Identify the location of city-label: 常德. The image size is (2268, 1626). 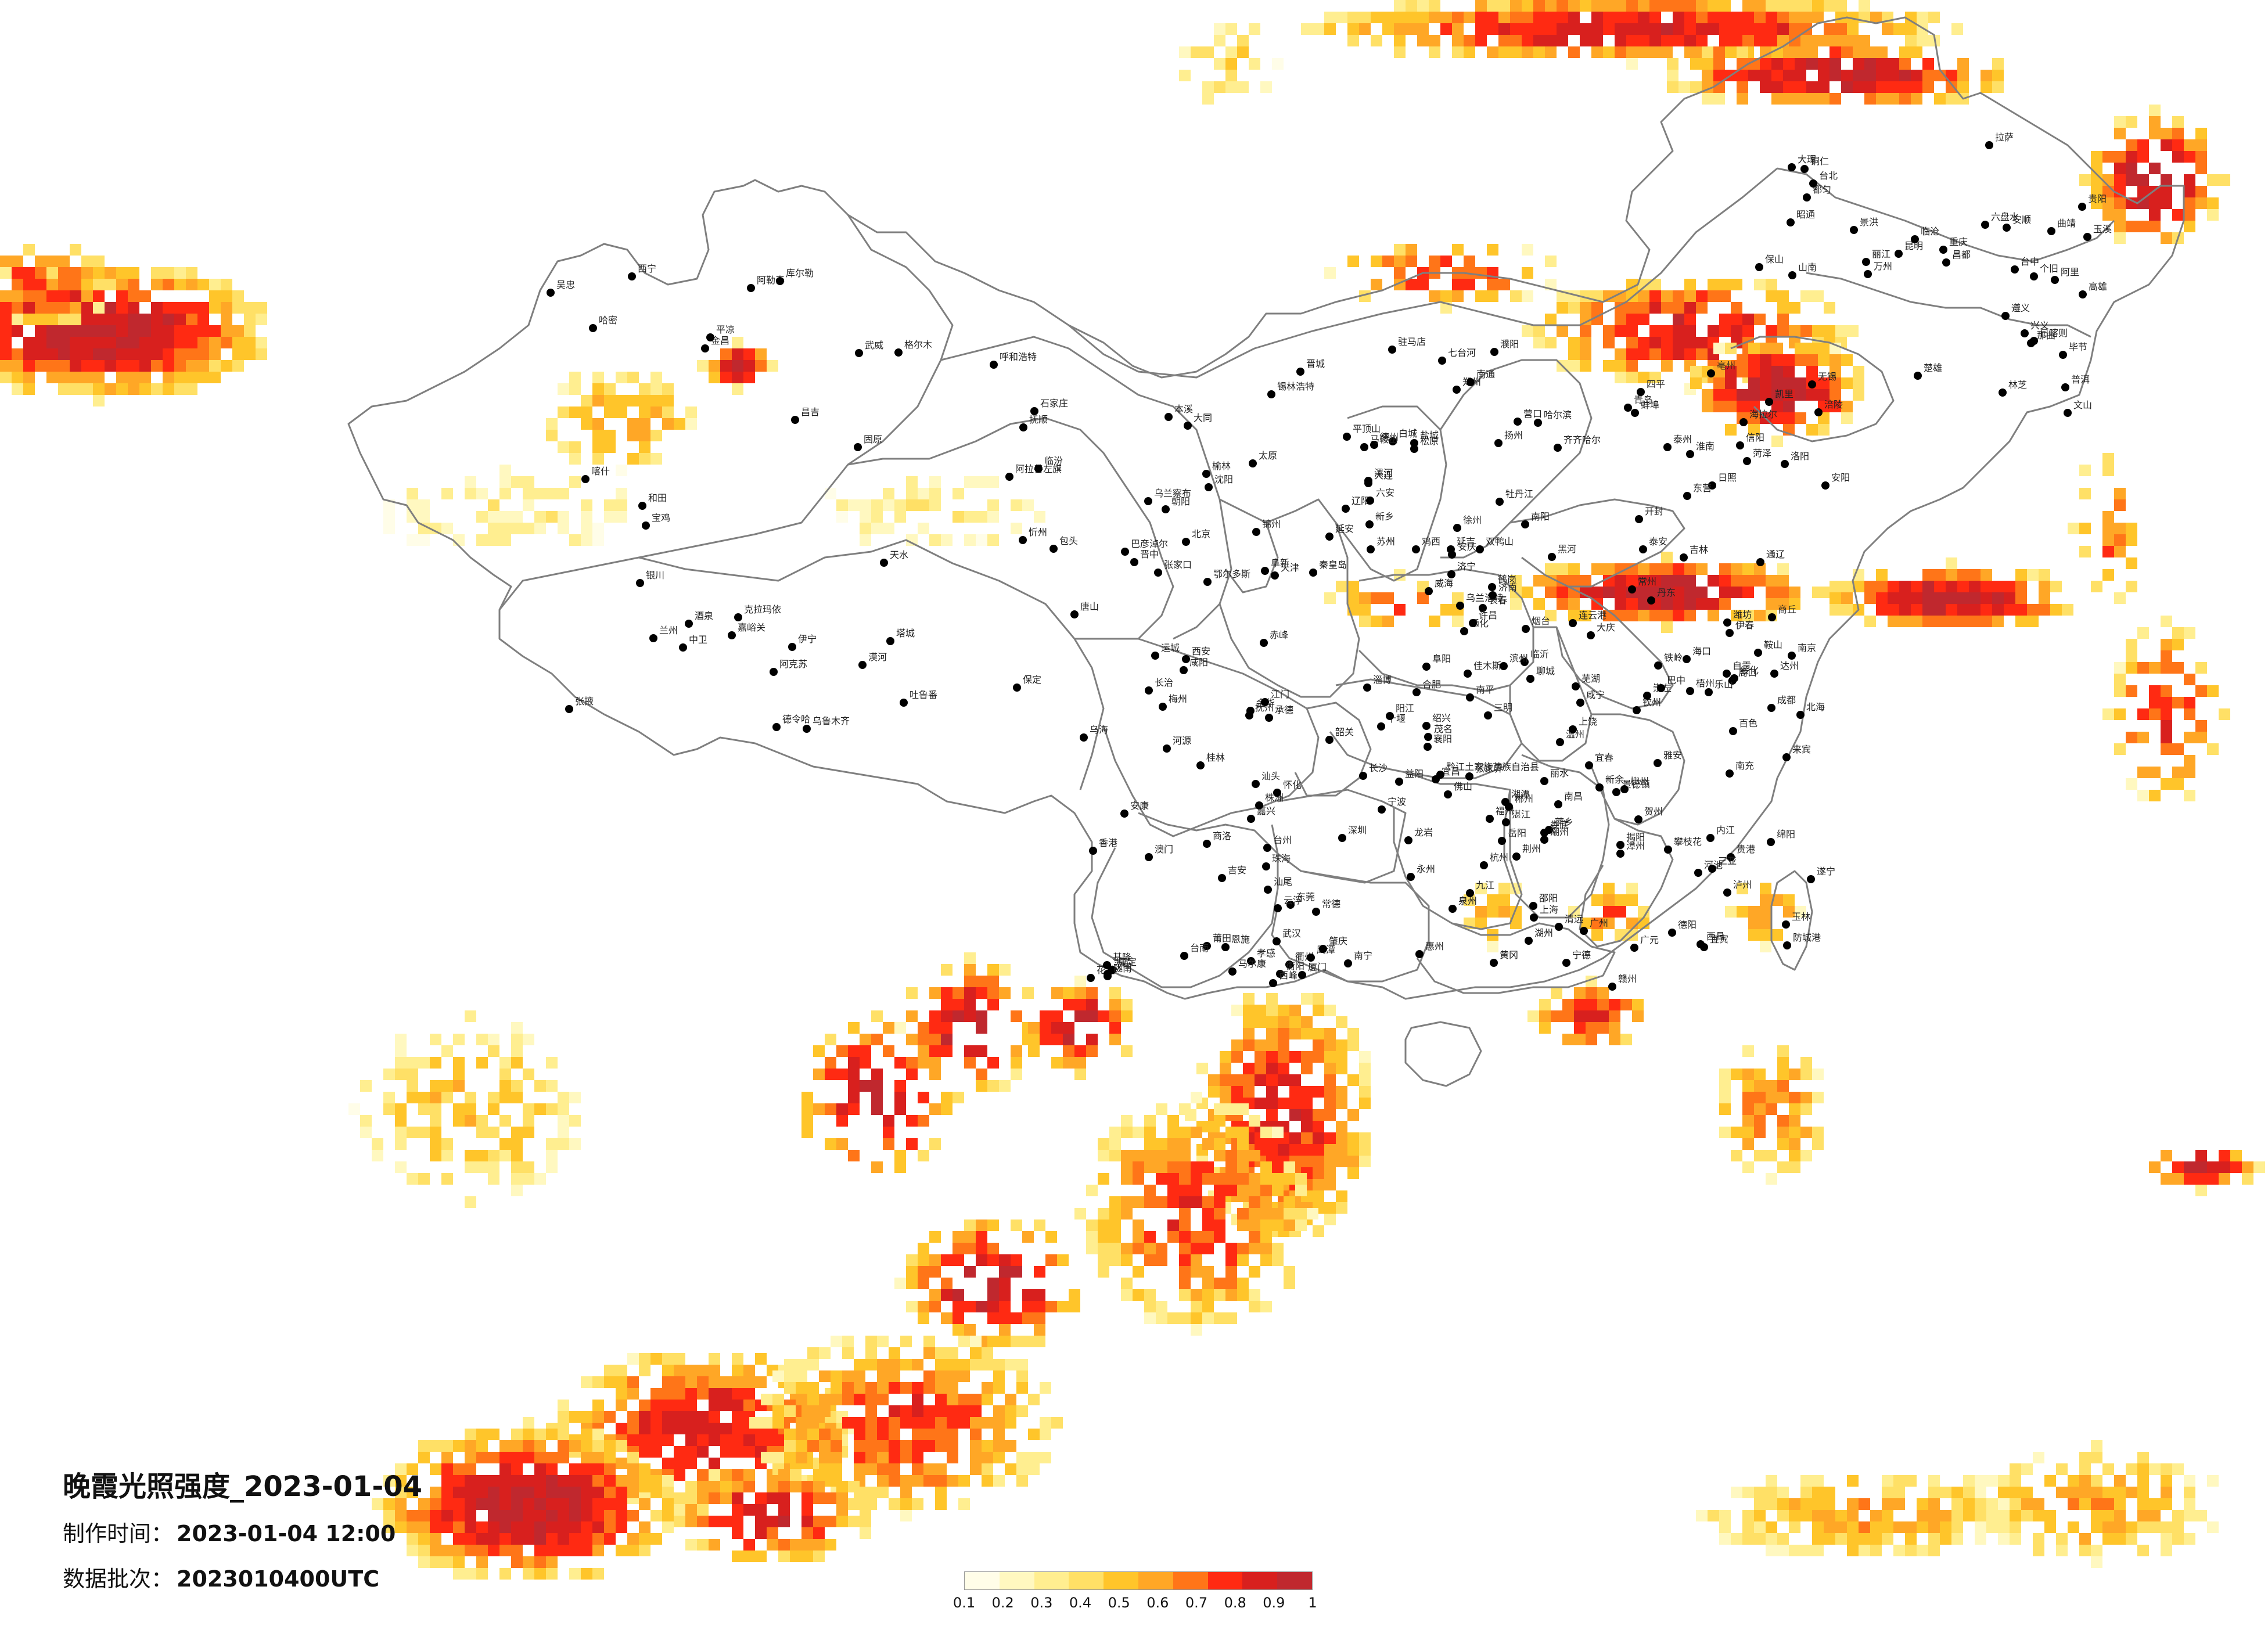
(1331, 903).